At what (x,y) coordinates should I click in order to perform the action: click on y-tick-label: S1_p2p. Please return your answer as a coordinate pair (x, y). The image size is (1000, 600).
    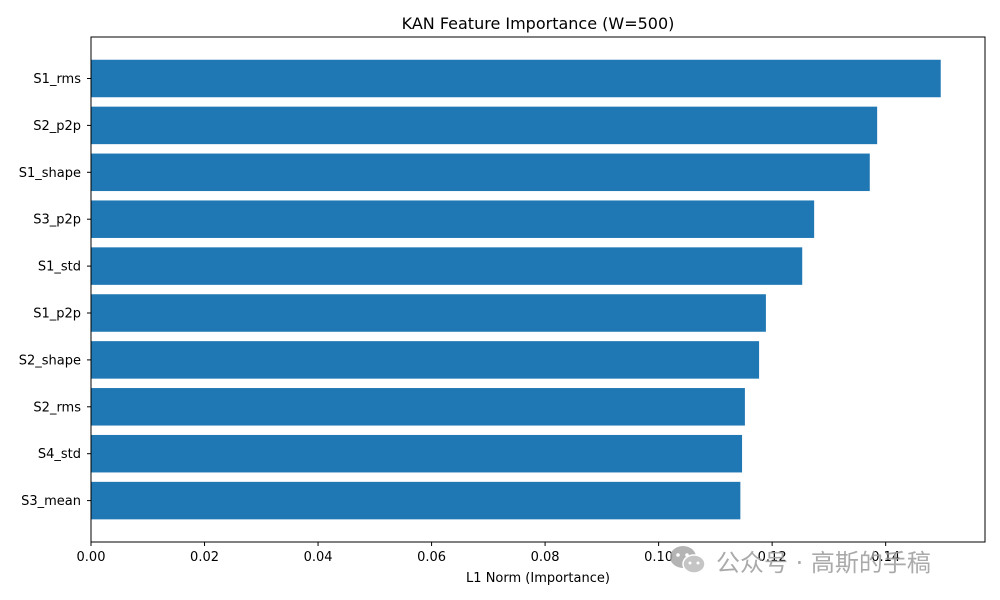
    Looking at the image, I should click on (57, 314).